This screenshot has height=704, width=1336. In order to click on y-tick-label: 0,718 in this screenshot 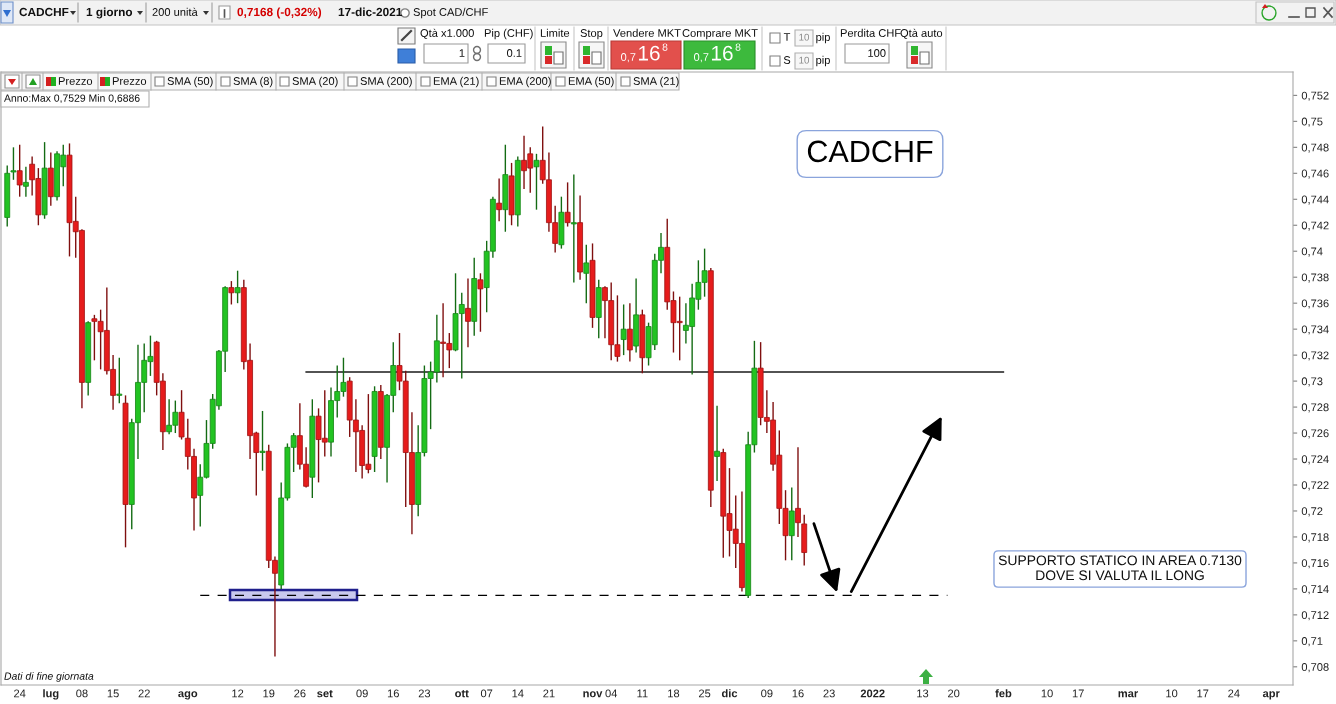, I will do `click(1315, 538)`.